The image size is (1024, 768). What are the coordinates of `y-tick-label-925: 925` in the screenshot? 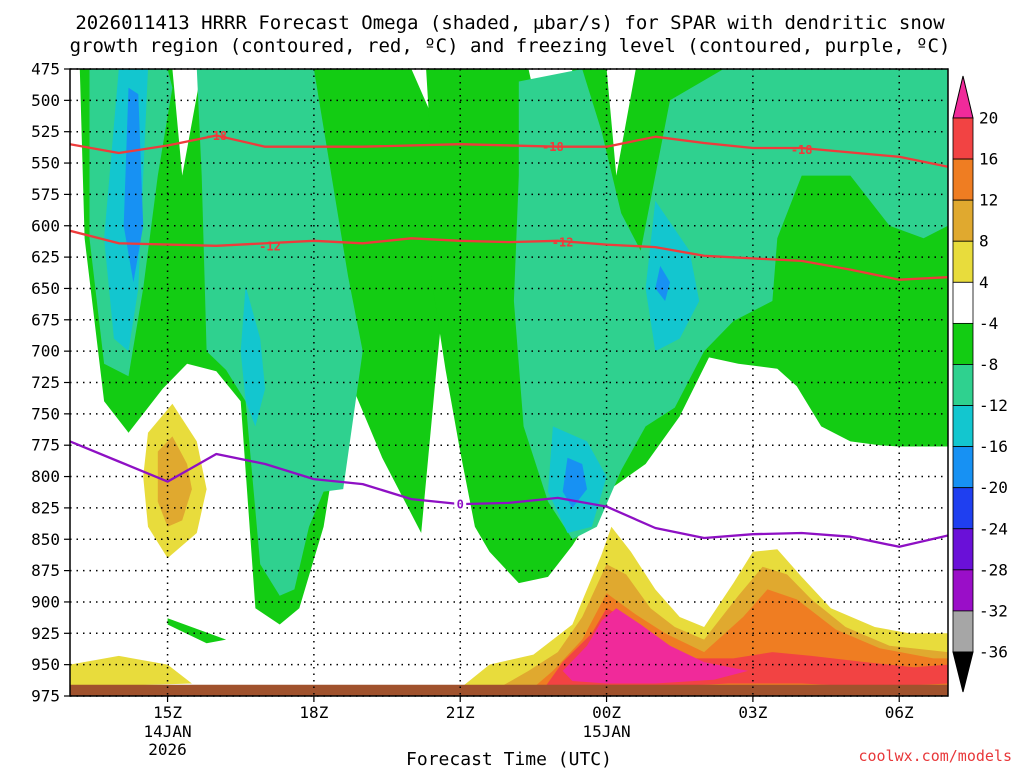 It's located at (45, 633).